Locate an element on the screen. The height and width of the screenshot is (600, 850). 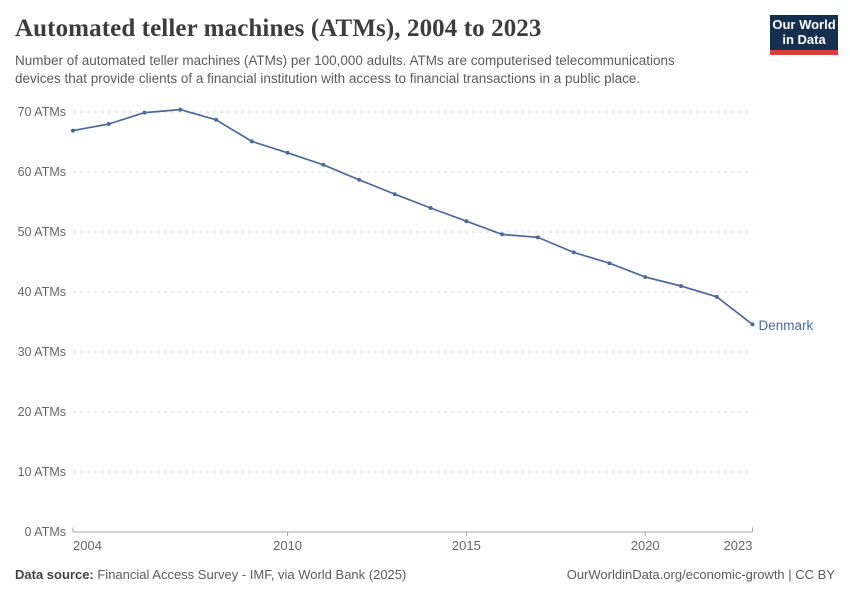
data-point-denmark-2012 is located at coordinates (359, 179).